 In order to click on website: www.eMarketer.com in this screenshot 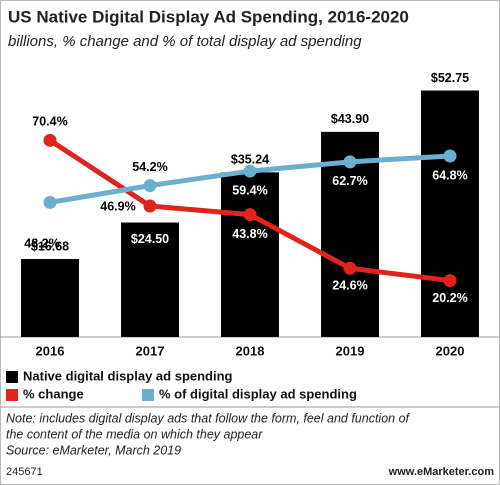, I will do `click(441, 472)`.